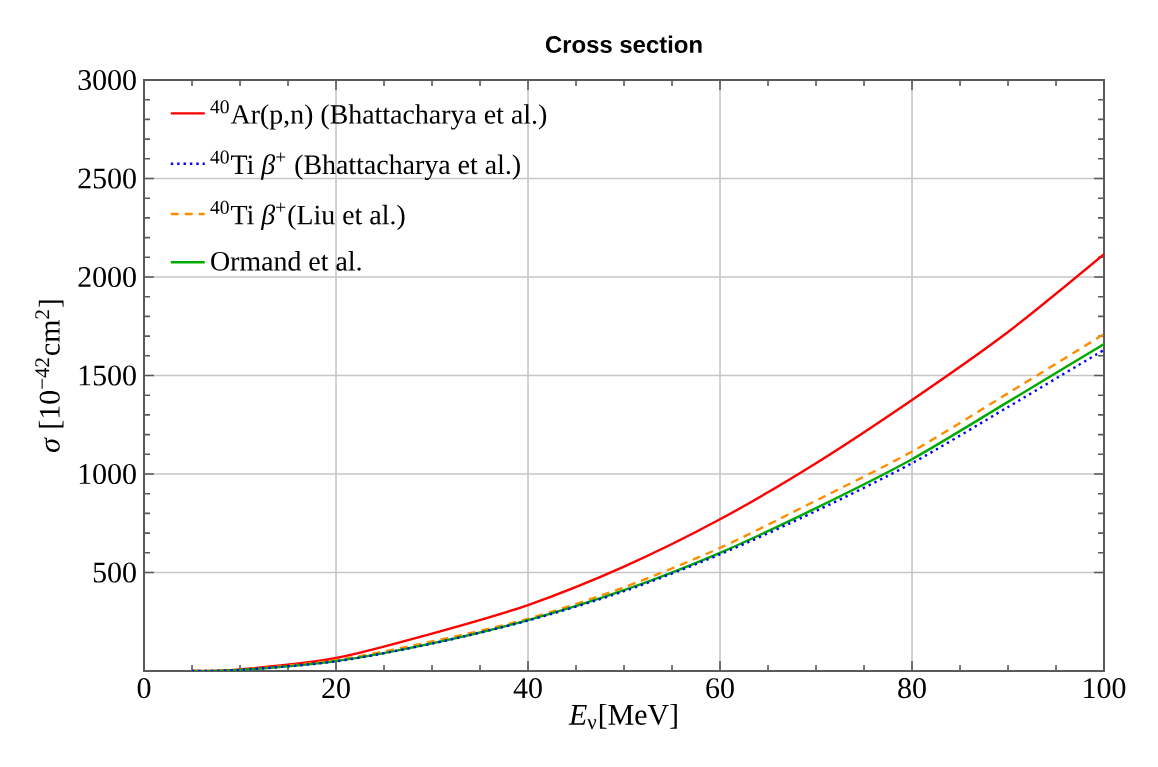  I want to click on y-tick-label: 2500, so click(107, 178).